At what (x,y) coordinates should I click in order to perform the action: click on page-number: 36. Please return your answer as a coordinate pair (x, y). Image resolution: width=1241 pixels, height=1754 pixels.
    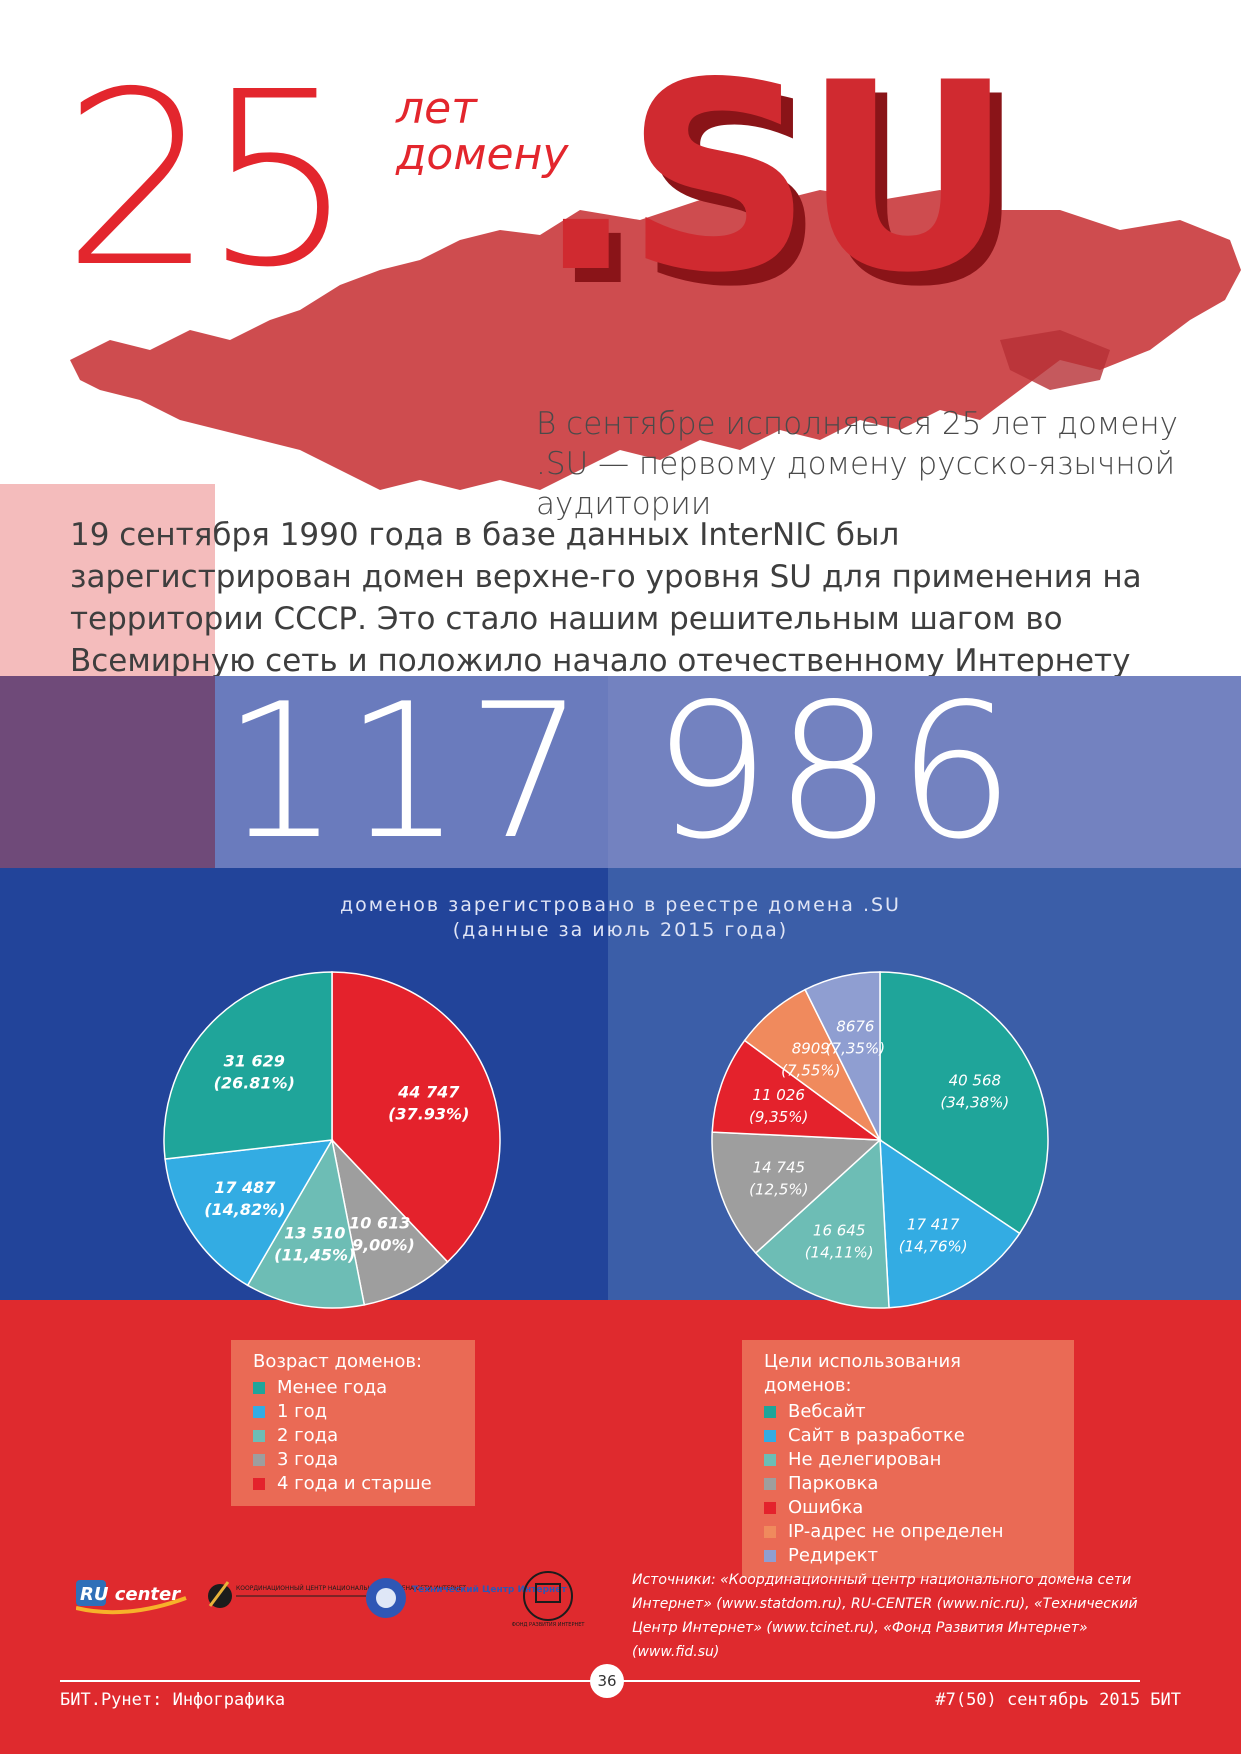
    Looking at the image, I should click on (607, 1681).